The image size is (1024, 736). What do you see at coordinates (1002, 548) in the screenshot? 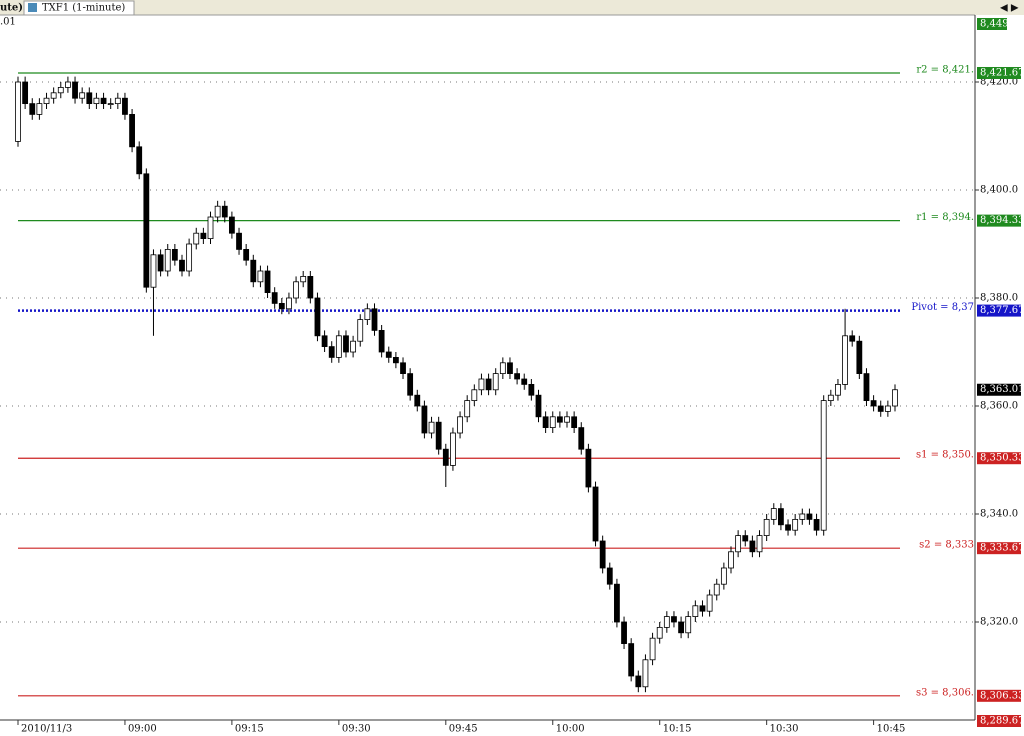
I see `level-box-label: 8,333.67` at bounding box center [1002, 548].